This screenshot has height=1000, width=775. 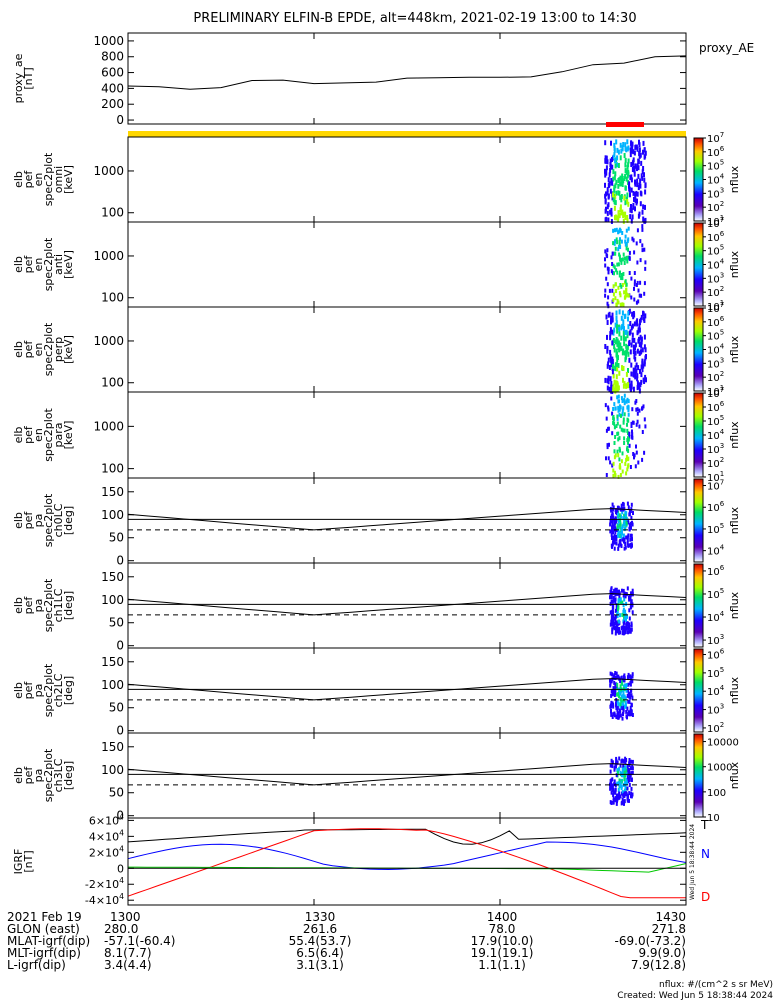 What do you see at coordinates (407, 836) in the screenshot?
I see `igrf-total-line` at bounding box center [407, 836].